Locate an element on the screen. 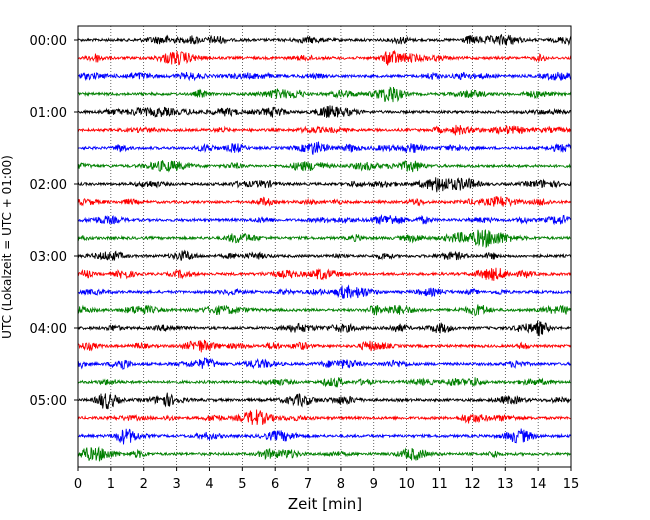 Image resolution: width=650 pixels, height=520 pixels. y-axis-label: UTC (Lokalzeit = UTC + 01:00) is located at coordinates (7, 247).